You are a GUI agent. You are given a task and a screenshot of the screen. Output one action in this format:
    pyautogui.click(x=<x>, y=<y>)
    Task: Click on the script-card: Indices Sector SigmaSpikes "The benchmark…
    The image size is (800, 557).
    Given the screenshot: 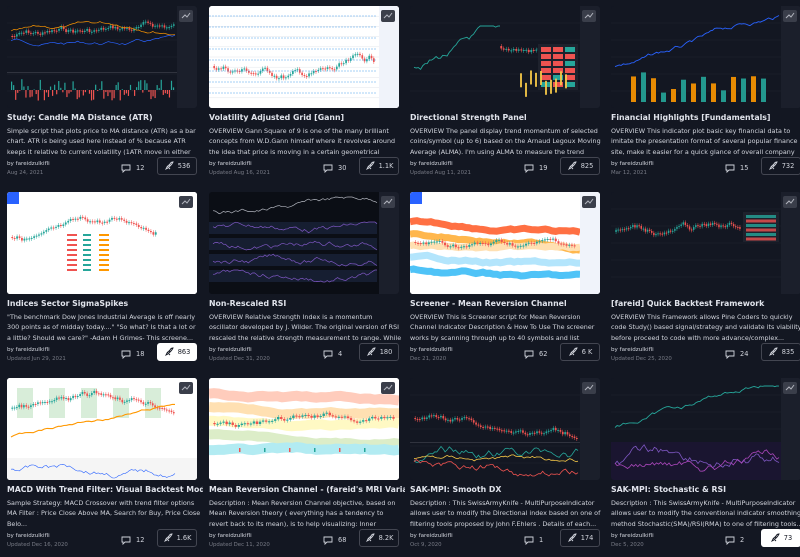 What is the action you would take?
    pyautogui.click(x=102, y=277)
    